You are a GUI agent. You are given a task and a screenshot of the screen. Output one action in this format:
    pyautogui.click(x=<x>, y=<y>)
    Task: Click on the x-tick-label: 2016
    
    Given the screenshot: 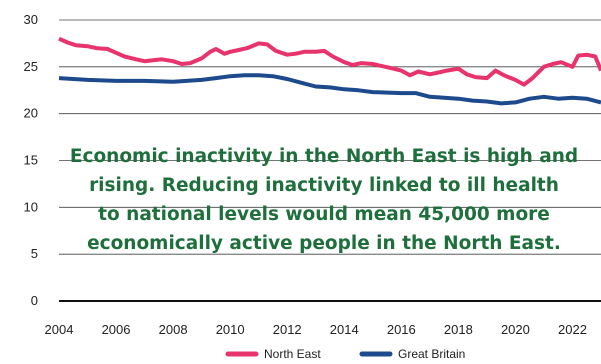 What is the action you would take?
    pyautogui.click(x=401, y=329)
    